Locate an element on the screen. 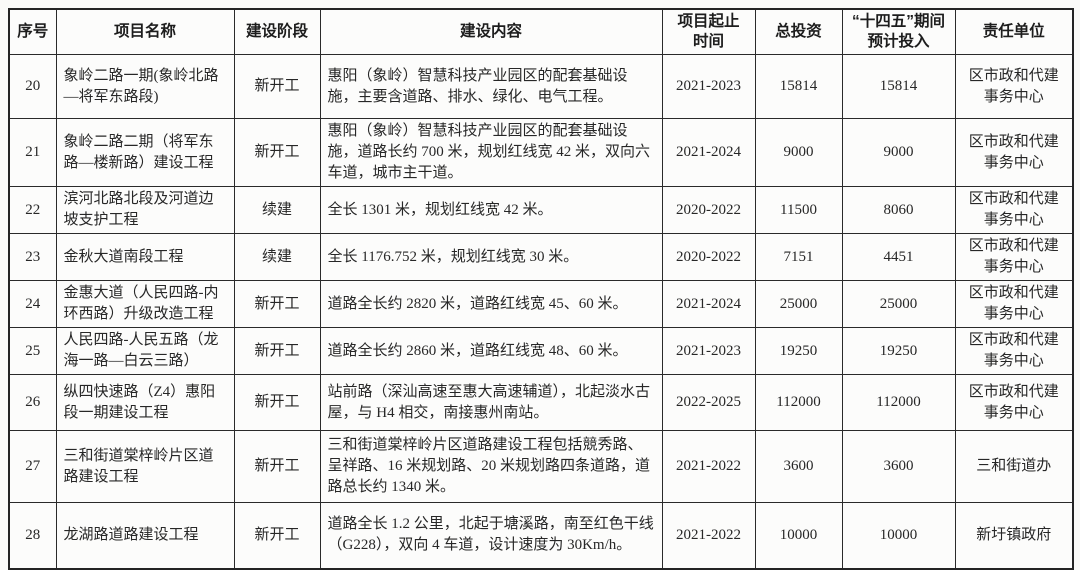 Image resolution: width=1080 pixels, height=570 pixels. cell-content: 站前路（深汕高速至惠大高速辅道），北起淡水古屋，与 H4 相交，南接惠州南站。 is located at coordinates (491, 402).